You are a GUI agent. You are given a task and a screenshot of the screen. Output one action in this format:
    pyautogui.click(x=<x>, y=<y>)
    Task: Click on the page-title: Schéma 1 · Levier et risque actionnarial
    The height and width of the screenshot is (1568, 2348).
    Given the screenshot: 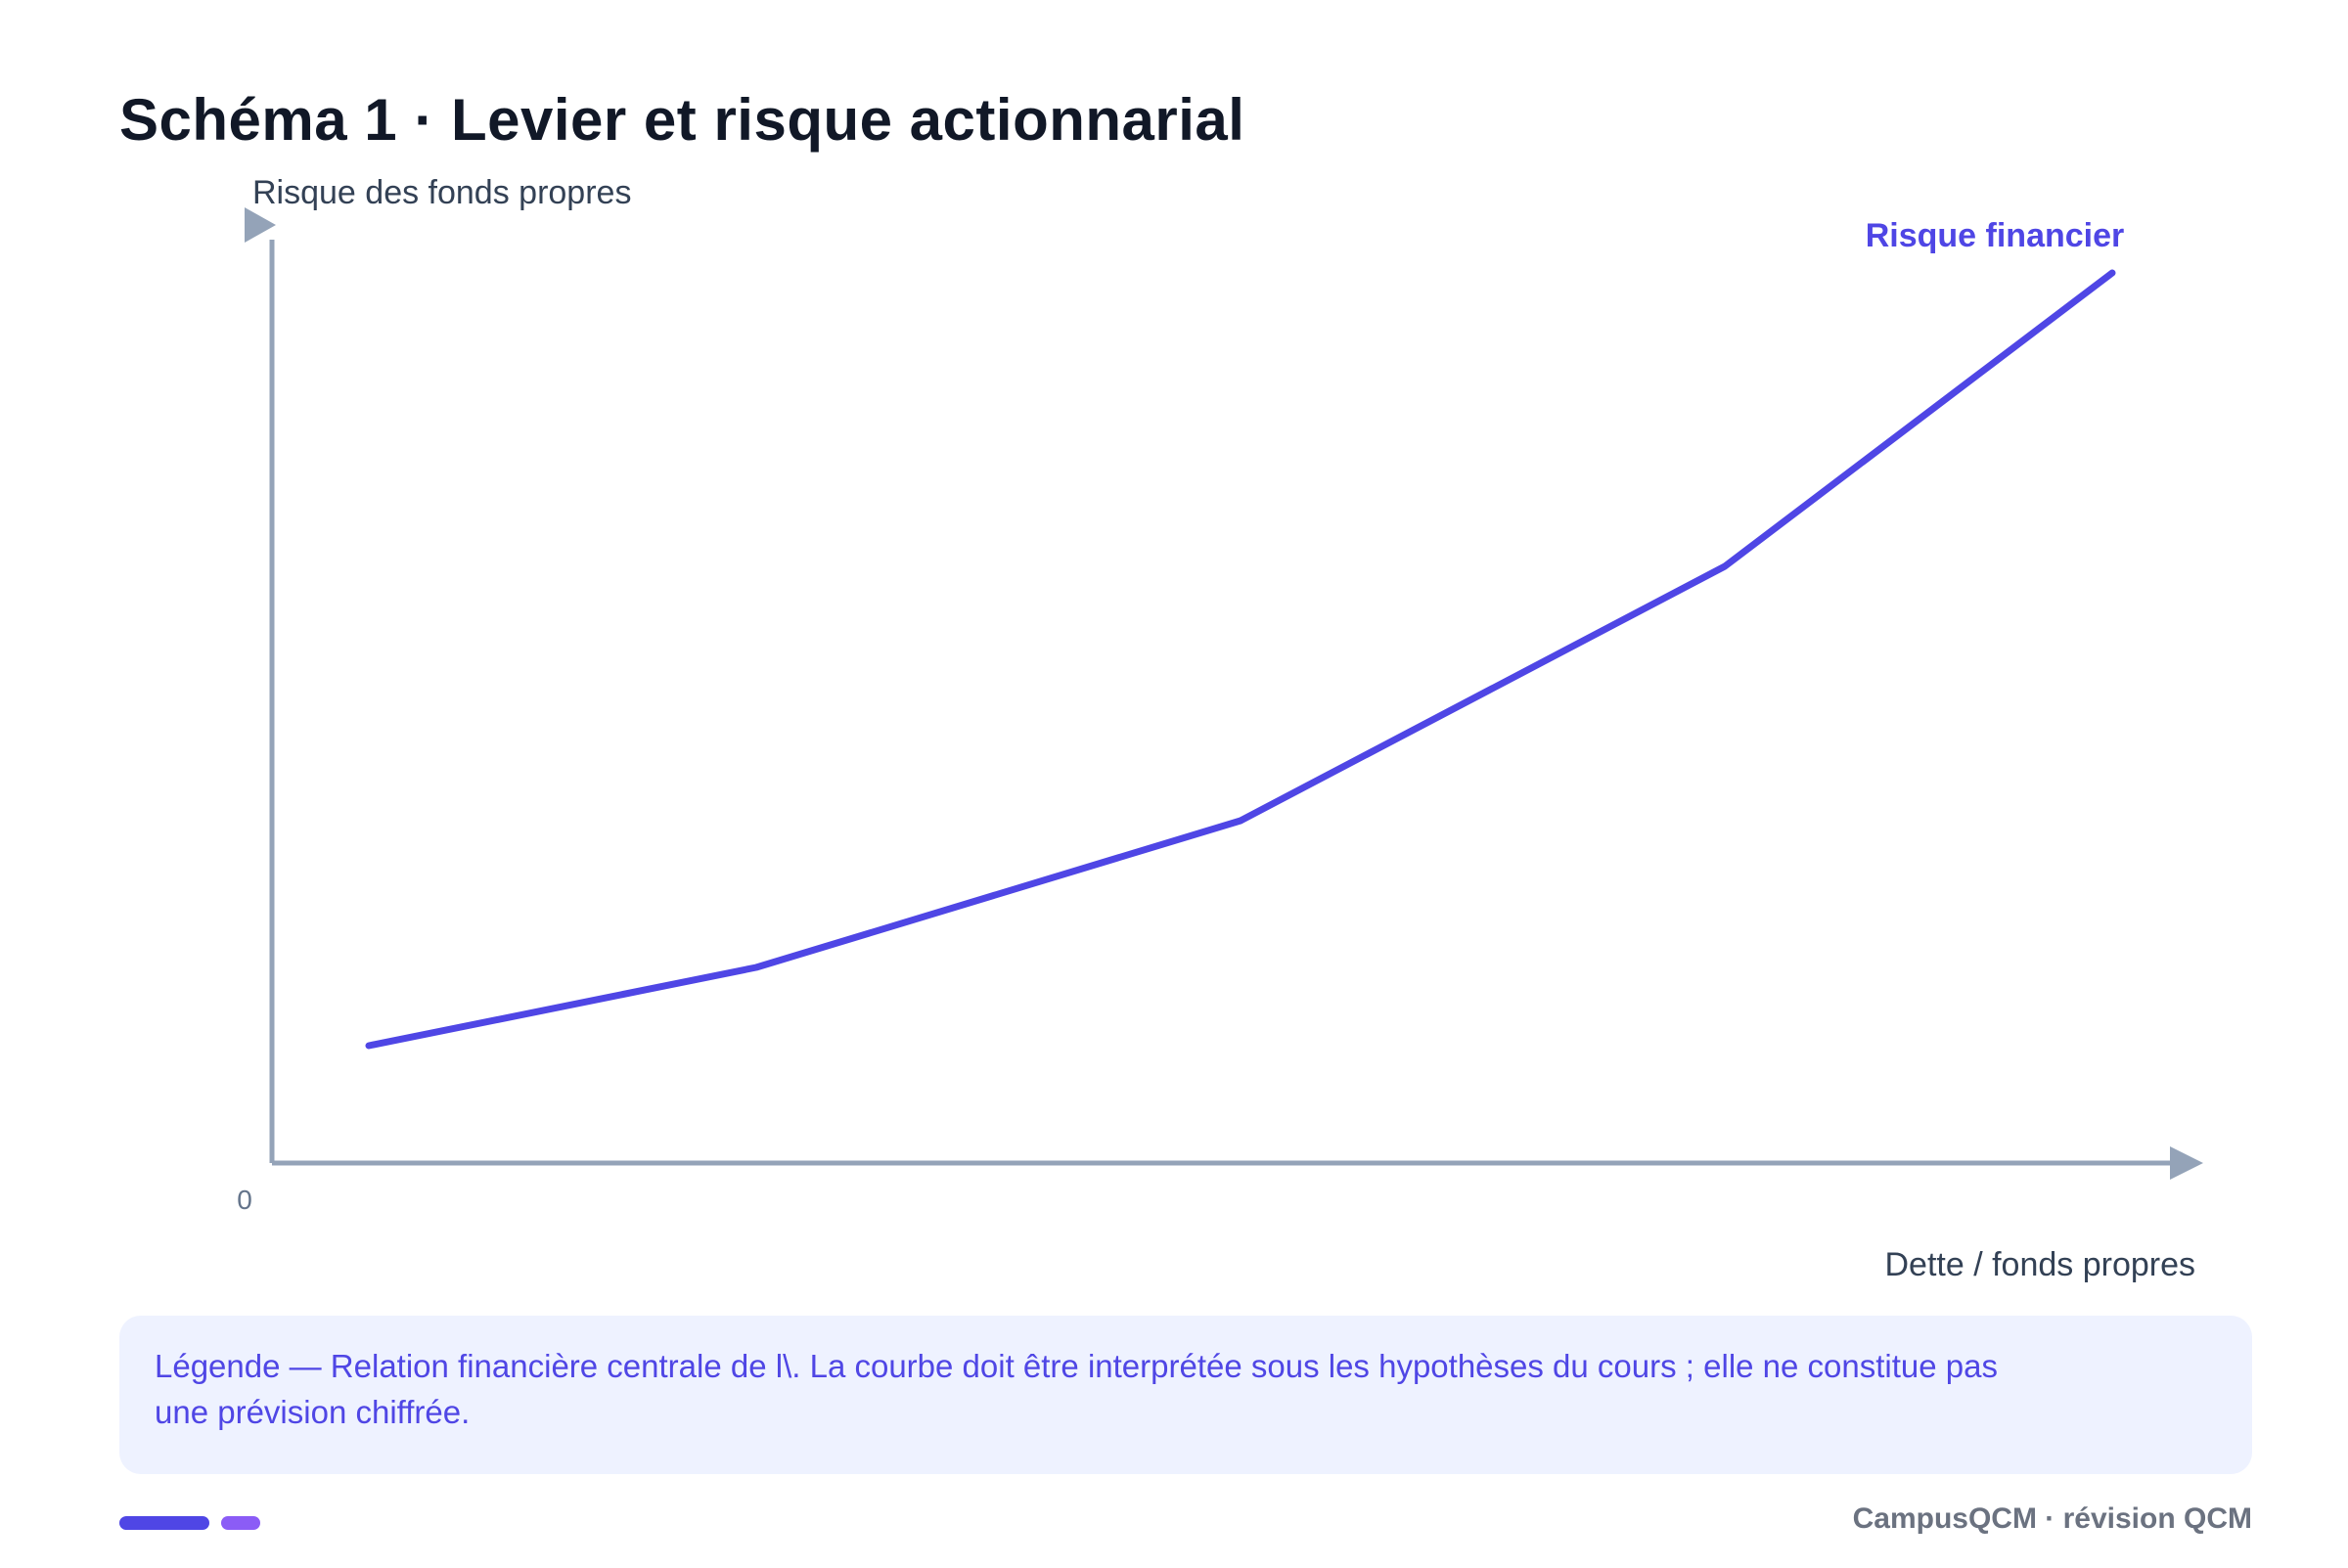 What is the action you would take?
    pyautogui.click(x=682, y=120)
    